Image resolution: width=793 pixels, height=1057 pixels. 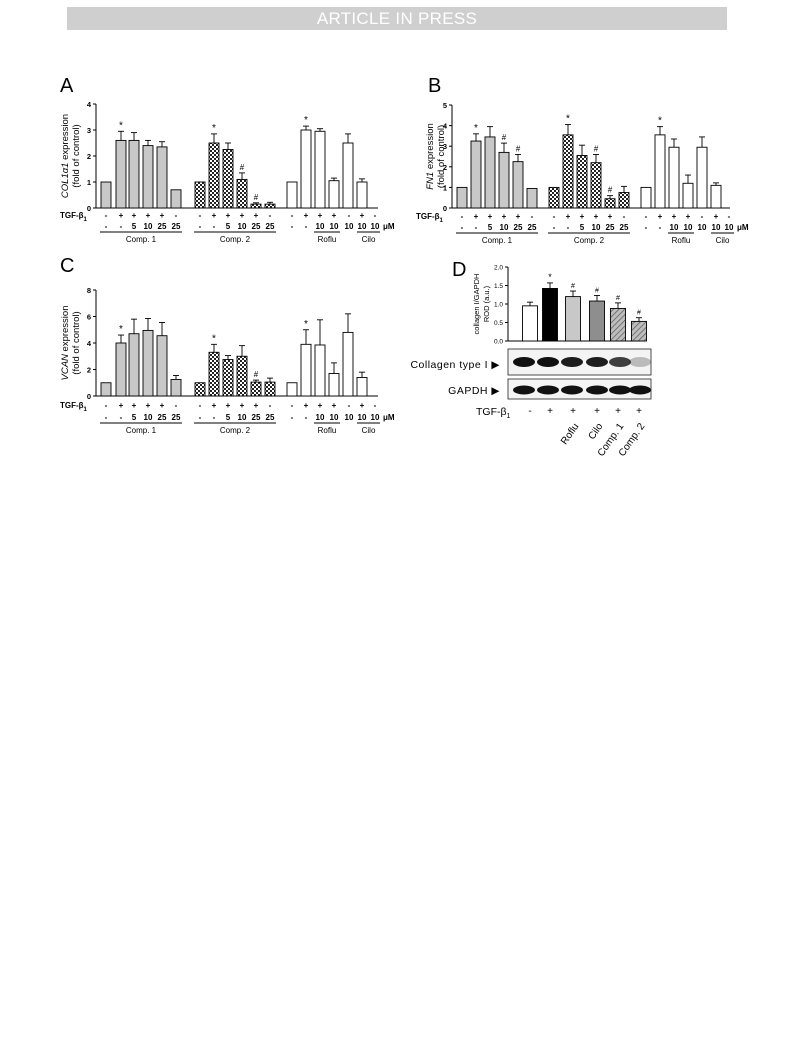 What do you see at coordinates (445, 146) in the screenshot?
I see `y-tick-label: 3` at bounding box center [445, 146].